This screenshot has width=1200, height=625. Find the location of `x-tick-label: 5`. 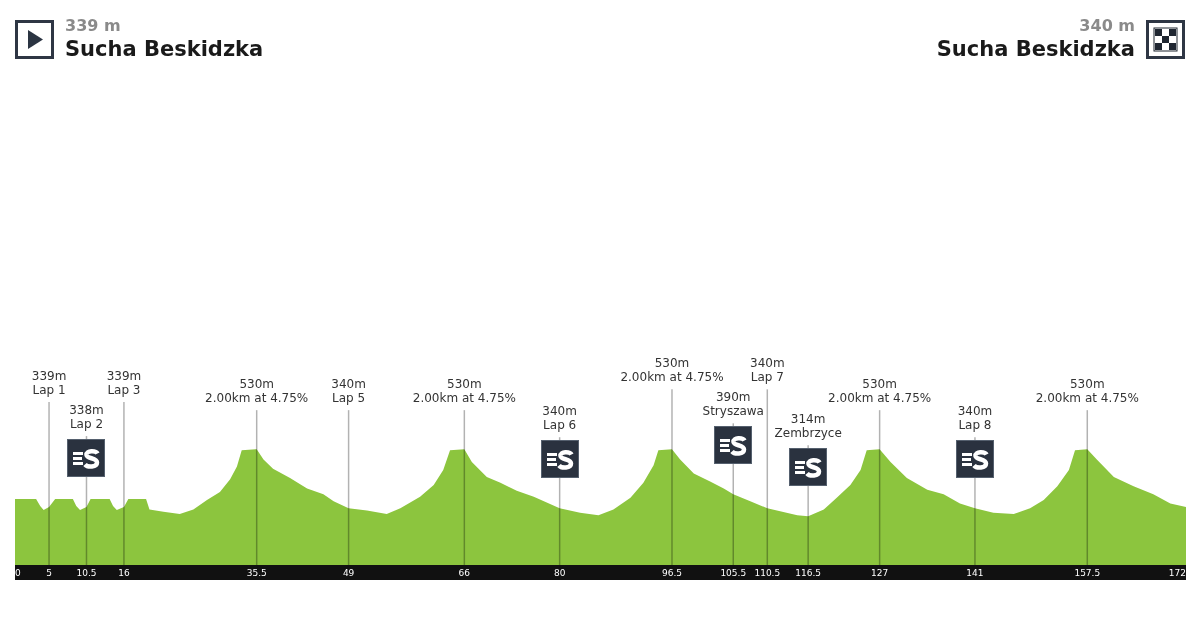

x-tick-label: 5 is located at coordinates (49, 572).